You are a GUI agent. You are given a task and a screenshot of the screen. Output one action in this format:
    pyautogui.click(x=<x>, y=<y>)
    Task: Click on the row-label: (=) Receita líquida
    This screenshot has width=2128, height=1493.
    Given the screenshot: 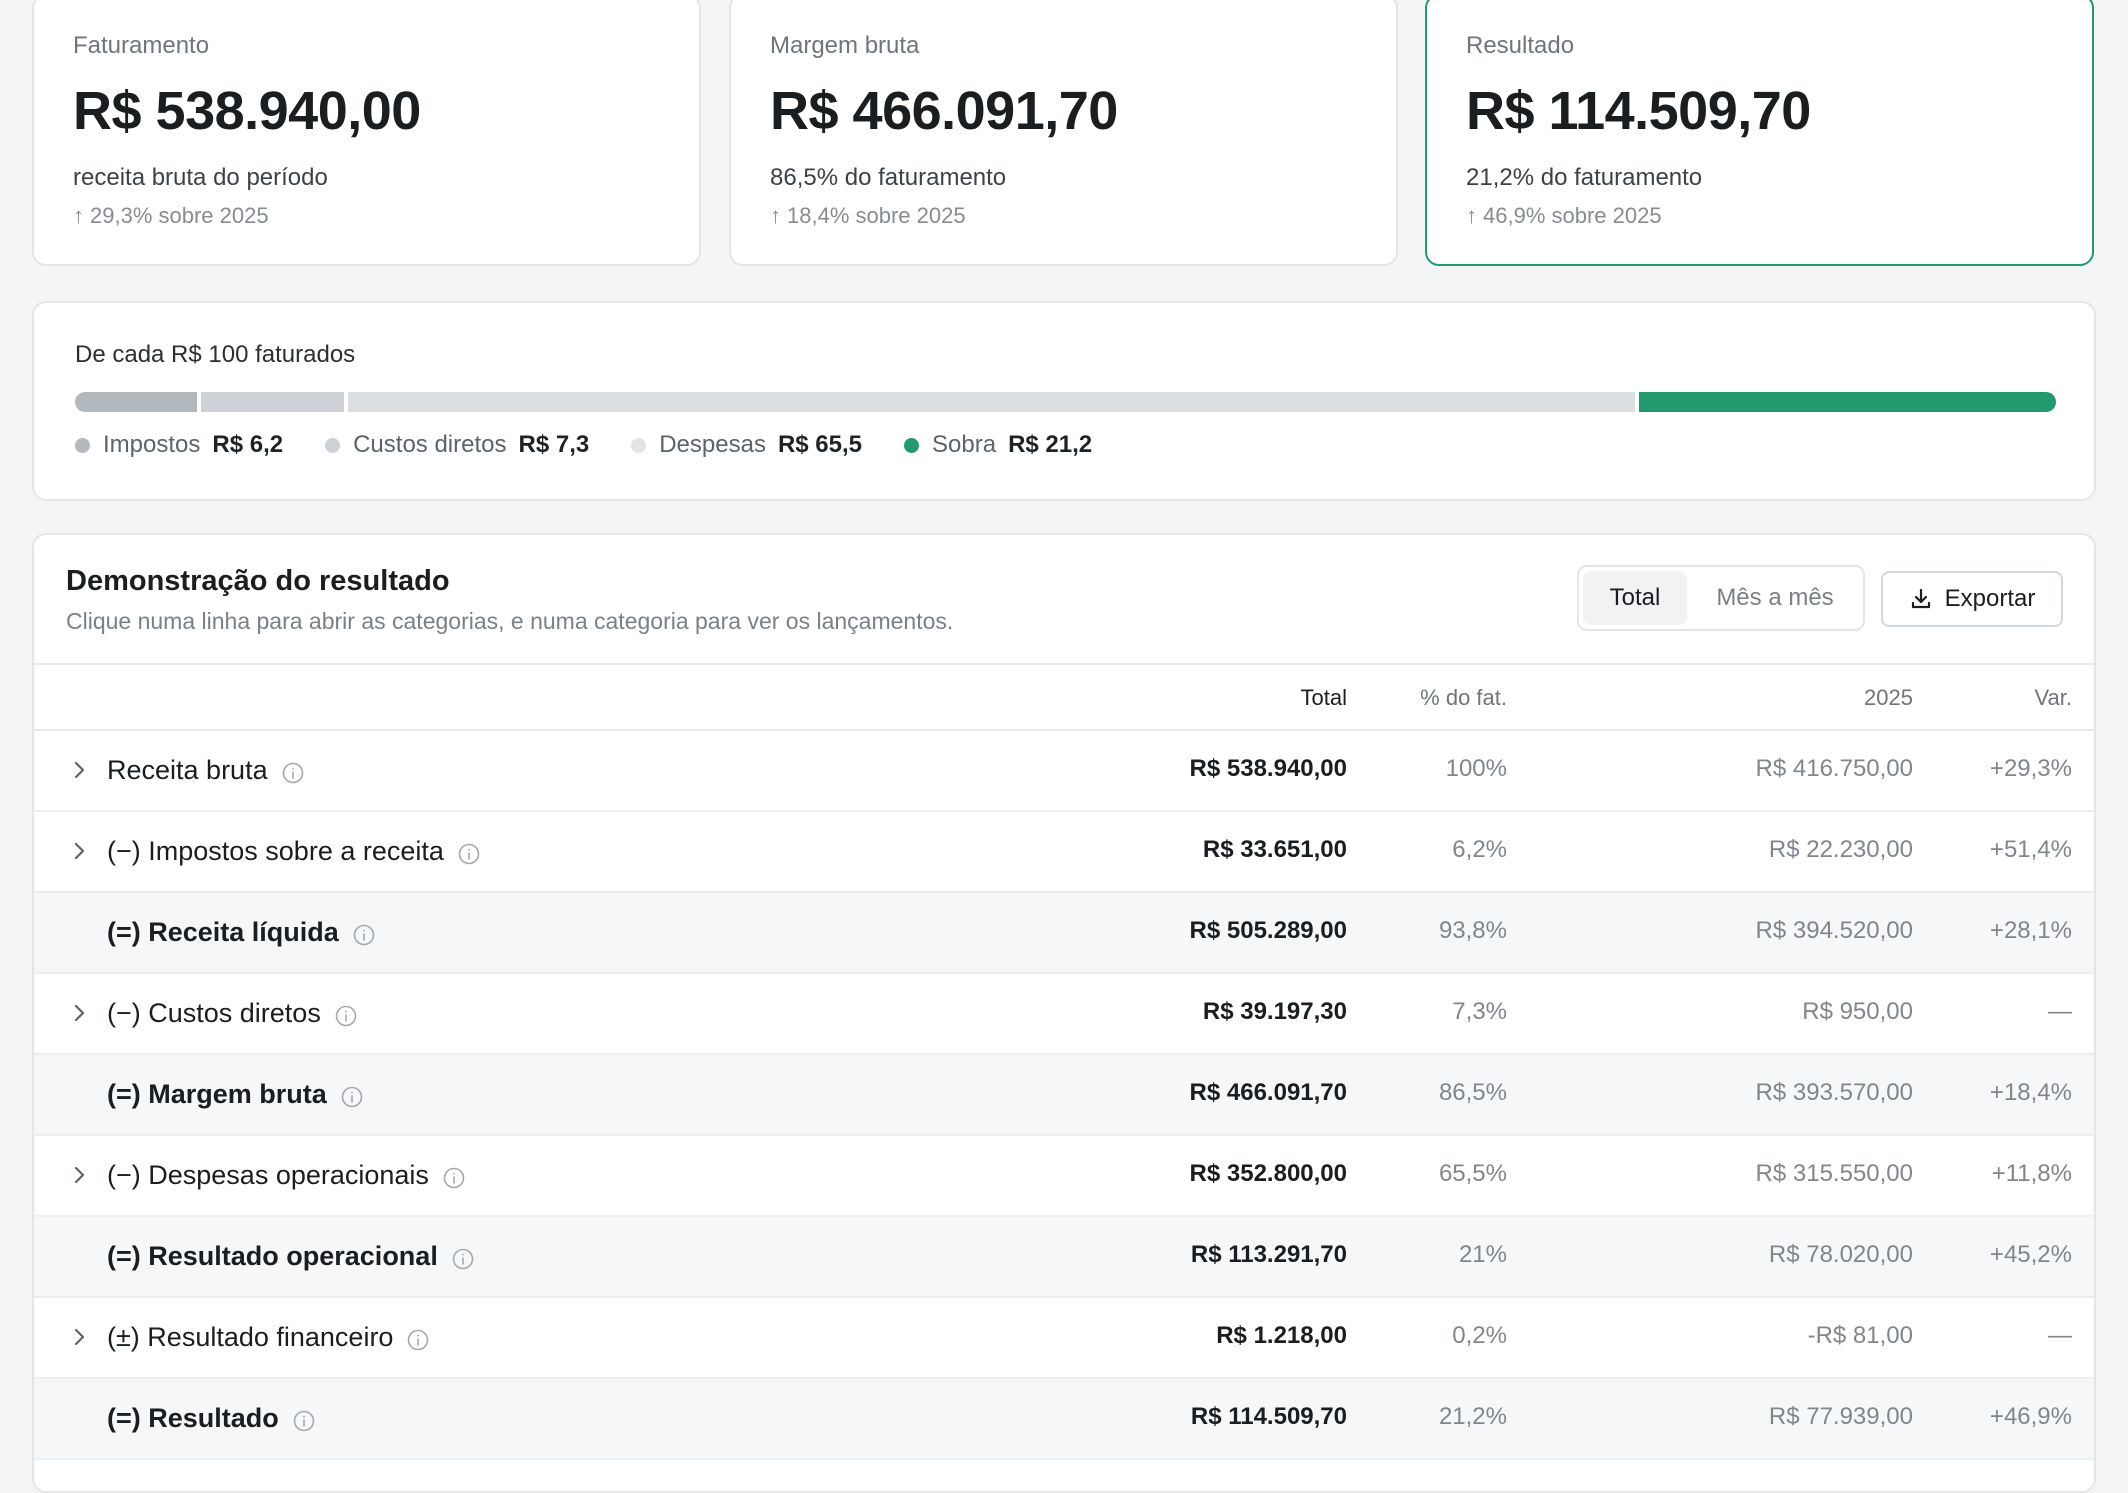 What is the action you would take?
    pyautogui.click(x=241, y=932)
    